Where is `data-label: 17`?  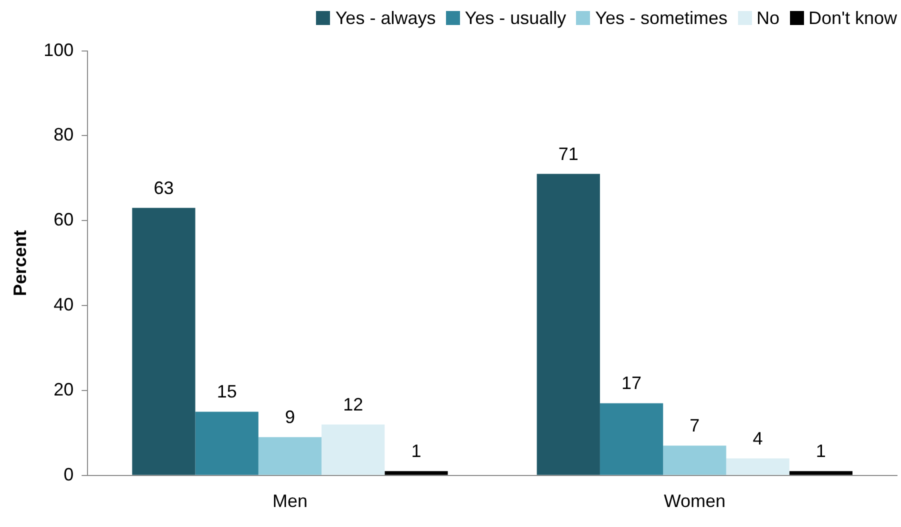 data-label: 17 is located at coordinates (632, 383).